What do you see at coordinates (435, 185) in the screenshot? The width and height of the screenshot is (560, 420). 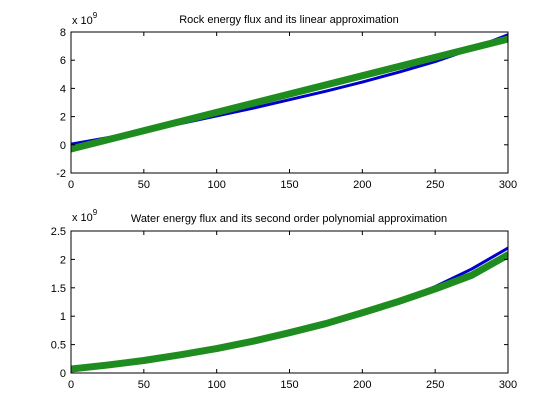 I see `rock-x-tick-label: 250` at bounding box center [435, 185].